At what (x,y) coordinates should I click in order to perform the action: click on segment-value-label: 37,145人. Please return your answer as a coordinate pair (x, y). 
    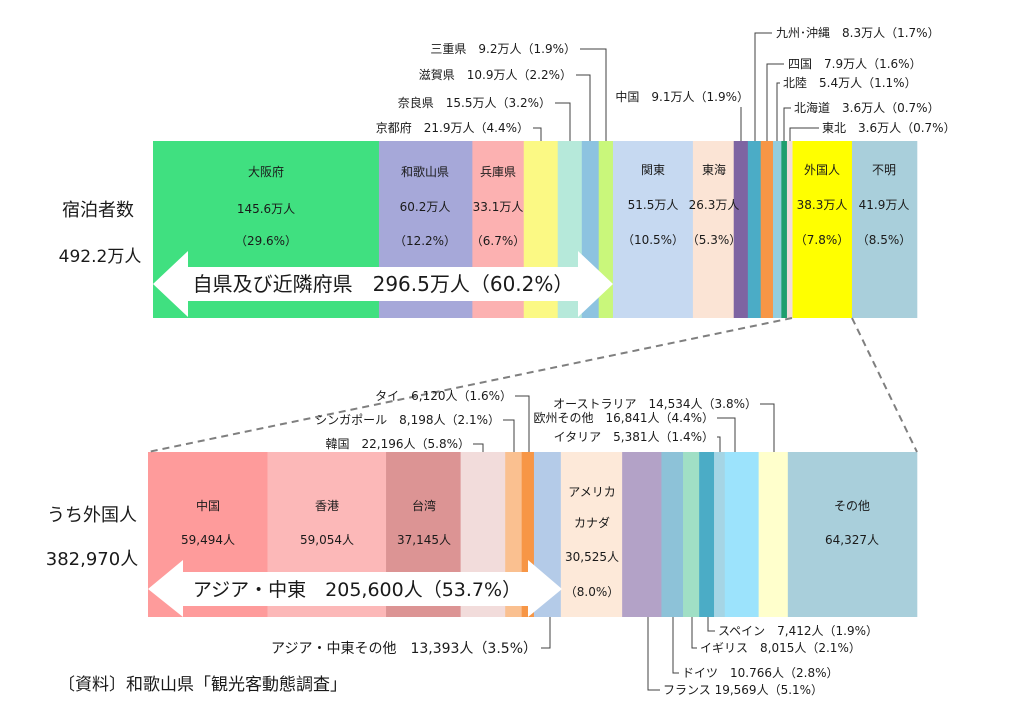
    Looking at the image, I should click on (424, 540).